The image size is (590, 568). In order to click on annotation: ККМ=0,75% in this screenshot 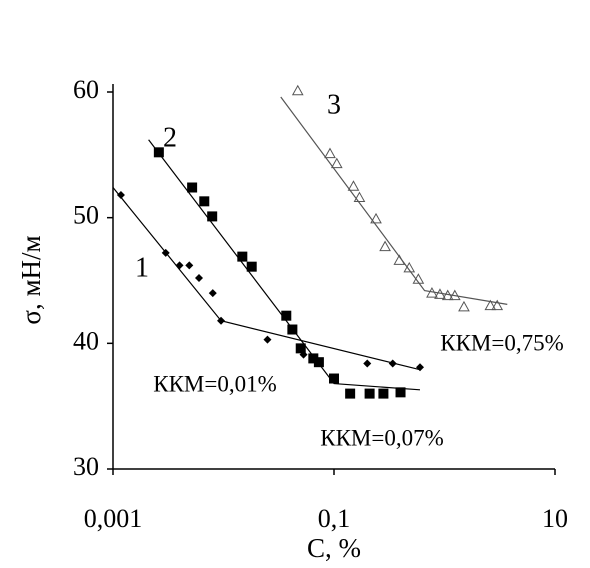, I will do `click(502, 342)`.